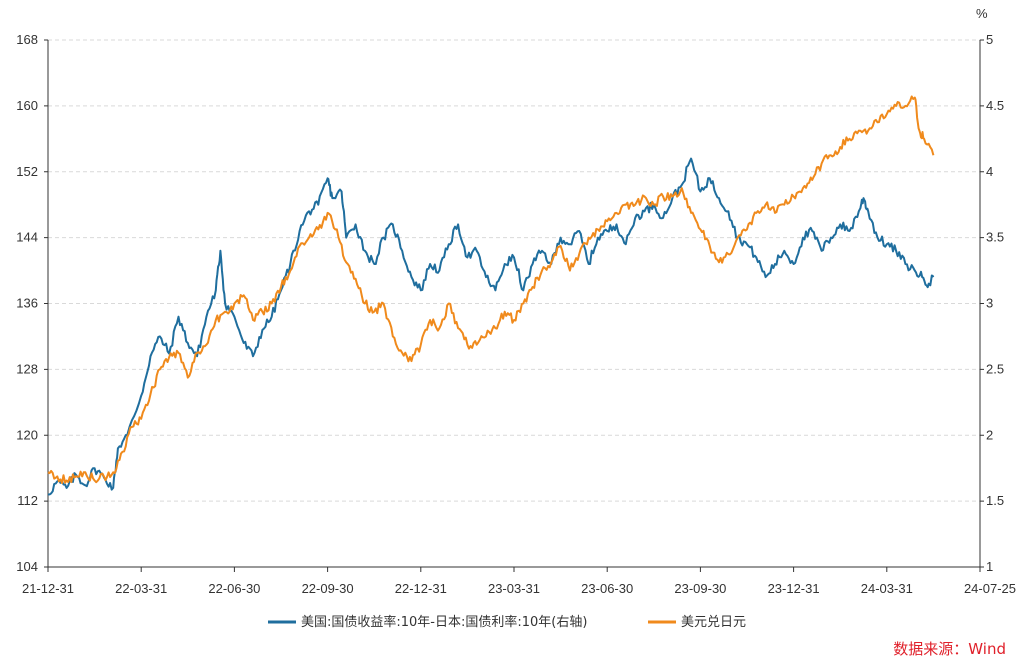 The width and height of the screenshot is (1024, 667). I want to click on x-tick-label: 22-09-30, so click(328, 588).